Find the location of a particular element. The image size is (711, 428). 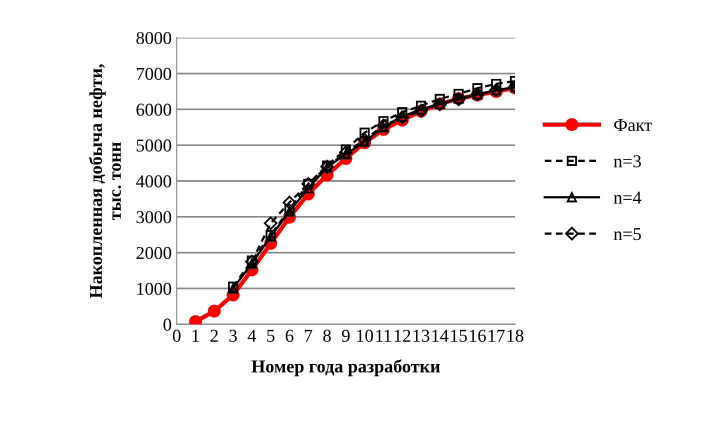

legend-label: n=3 is located at coordinates (627, 161).